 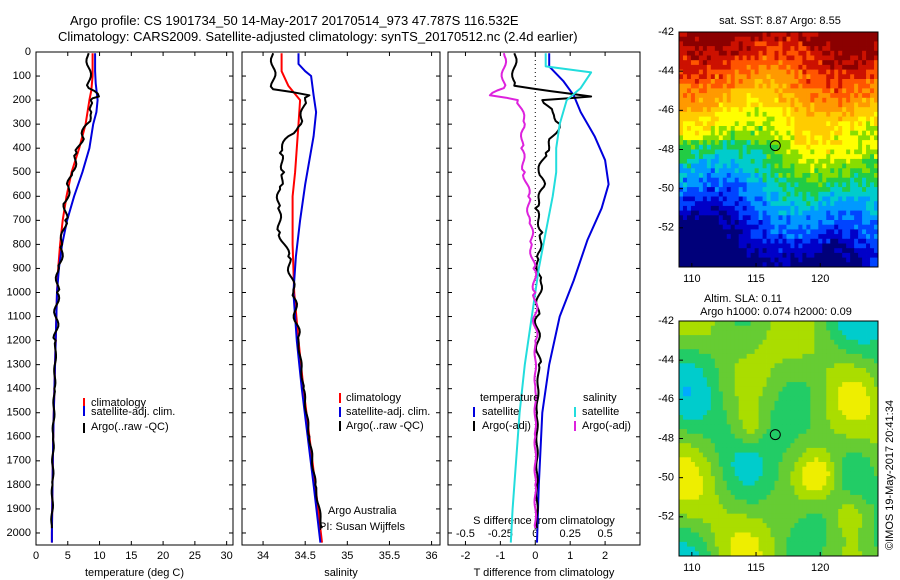 I want to click on legend-label-temp-argo: Argo(-adj), so click(x=506, y=426).